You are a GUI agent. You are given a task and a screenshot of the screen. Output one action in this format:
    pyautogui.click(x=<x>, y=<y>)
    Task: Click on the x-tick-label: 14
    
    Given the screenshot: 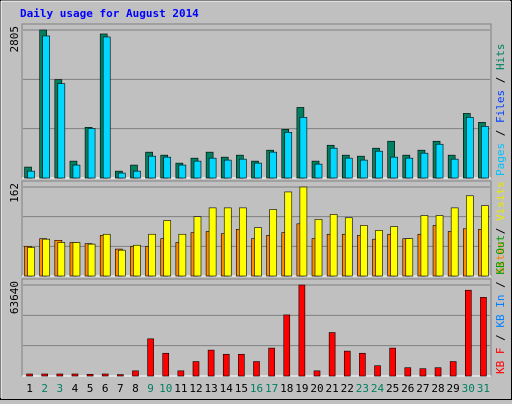 What is the action you would take?
    pyautogui.click(x=227, y=388)
    